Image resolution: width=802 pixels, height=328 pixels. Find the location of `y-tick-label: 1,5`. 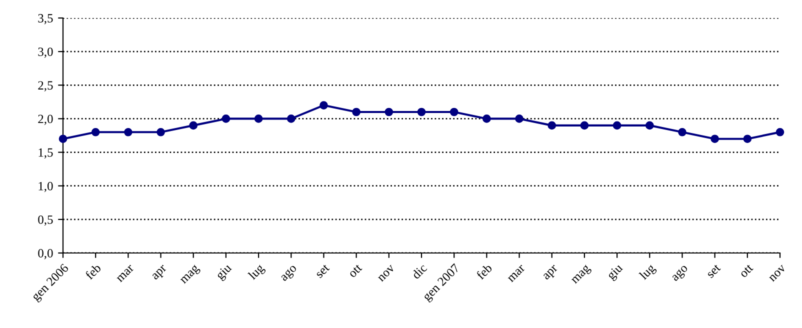

y-tick-label: 1,5 is located at coordinates (45, 153).